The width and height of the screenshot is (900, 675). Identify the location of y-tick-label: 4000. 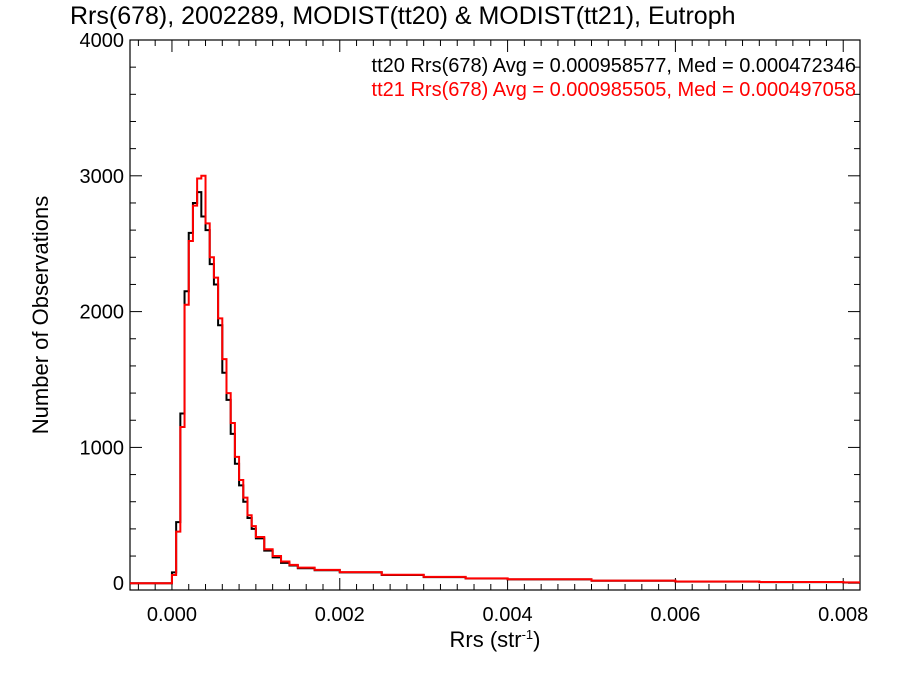
(102, 41).